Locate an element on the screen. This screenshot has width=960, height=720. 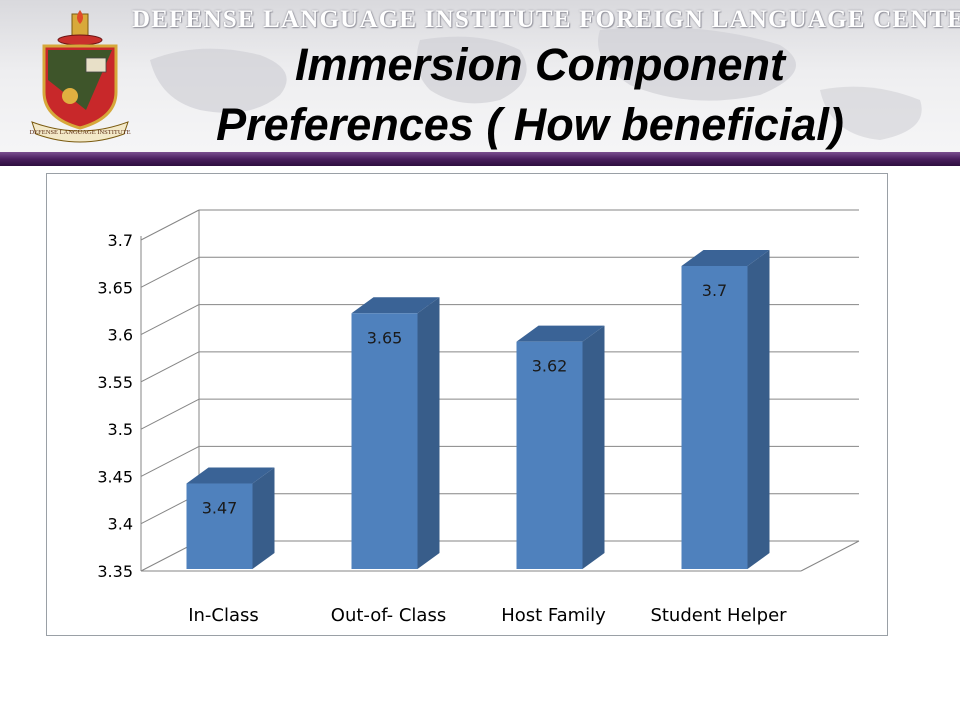
floor-right-edge is located at coordinates (830, 556).